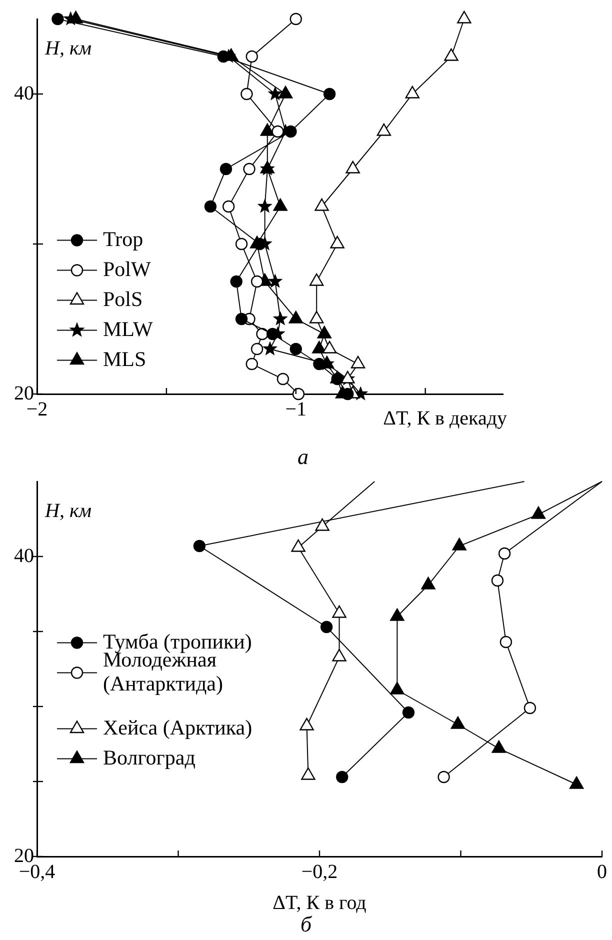 The height and width of the screenshot is (940, 612). What do you see at coordinates (602, 871) in the screenshot?
I see `x-tick-label: 0` at bounding box center [602, 871].